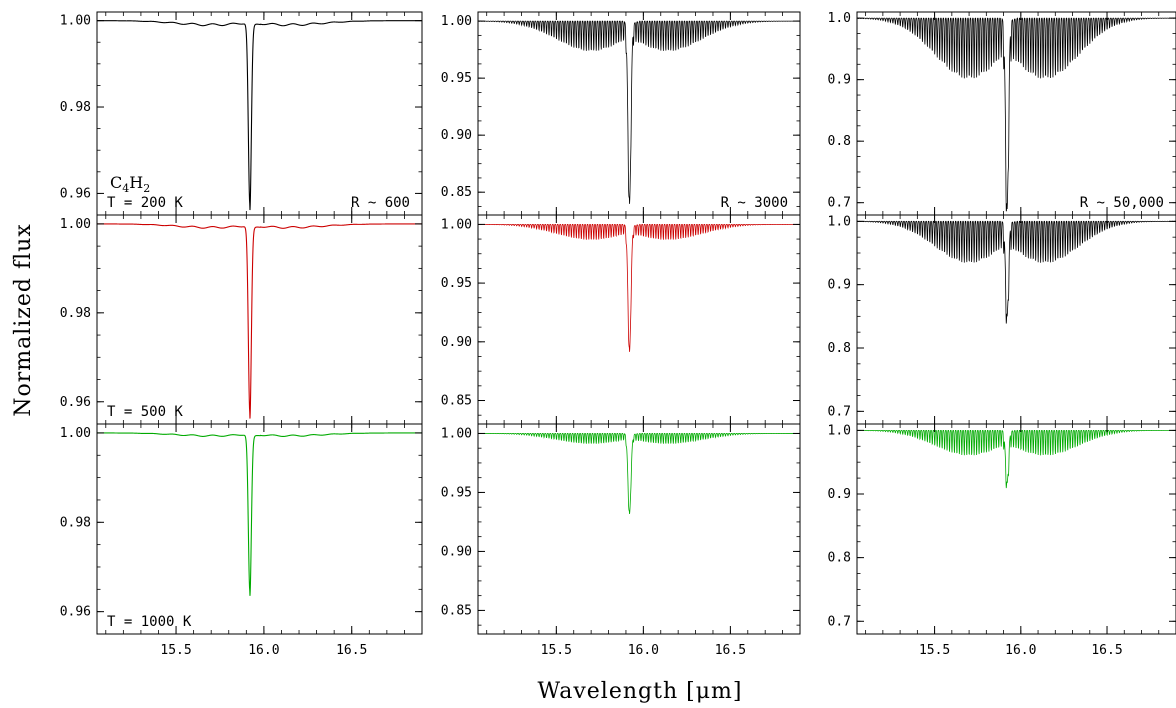  Describe the element at coordinates (116, 182) in the screenshot. I see `species-symbol: C` at that location.